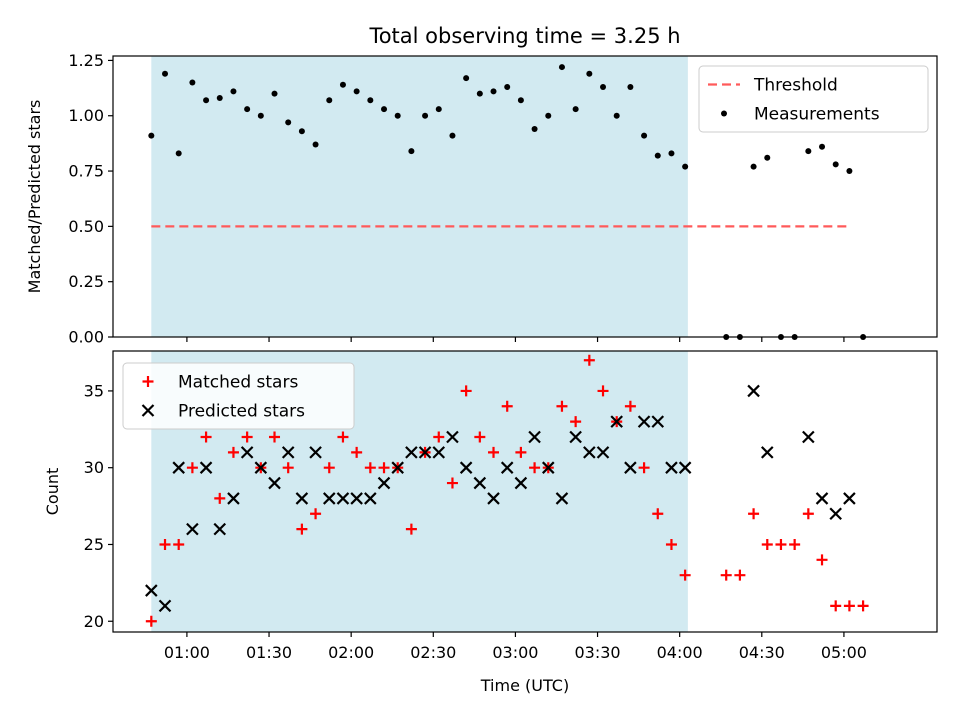 The image size is (960, 720). I want to click on legend: Threshold Measurements, so click(813, 99).